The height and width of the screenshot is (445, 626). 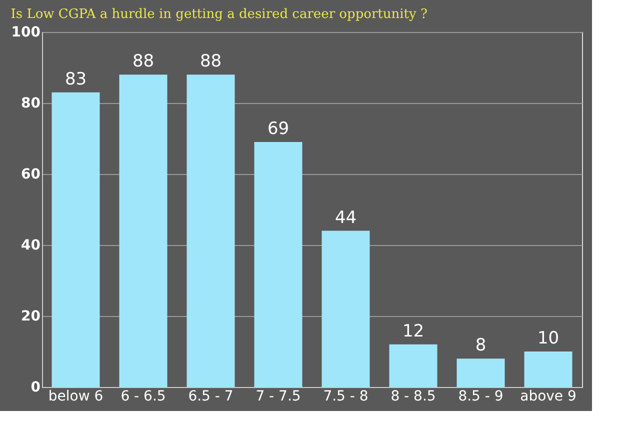 I want to click on x-tick-label: below 6, so click(x=76, y=396).